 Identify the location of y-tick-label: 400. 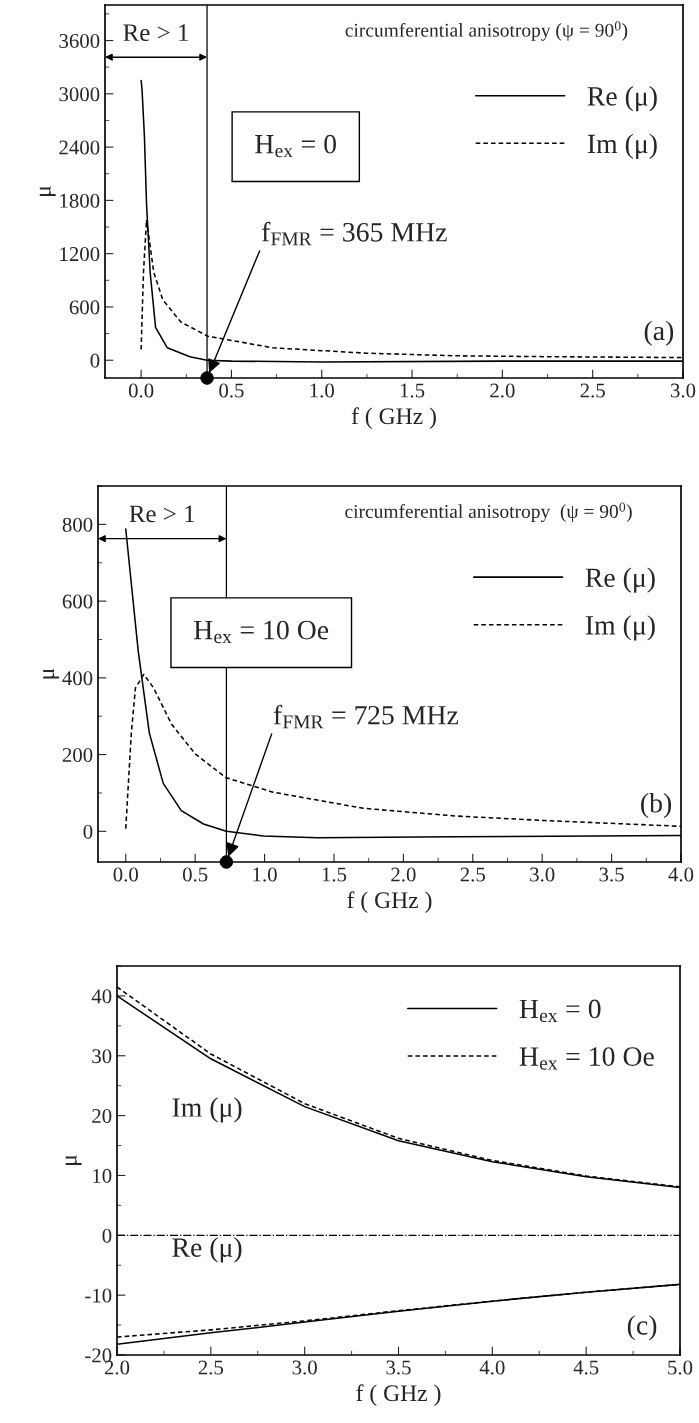
(77, 678).